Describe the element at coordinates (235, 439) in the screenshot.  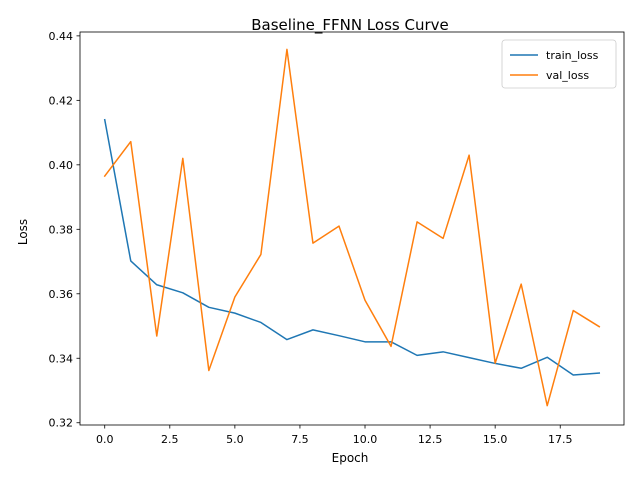
I see `x-tick-label: 5.0` at that location.